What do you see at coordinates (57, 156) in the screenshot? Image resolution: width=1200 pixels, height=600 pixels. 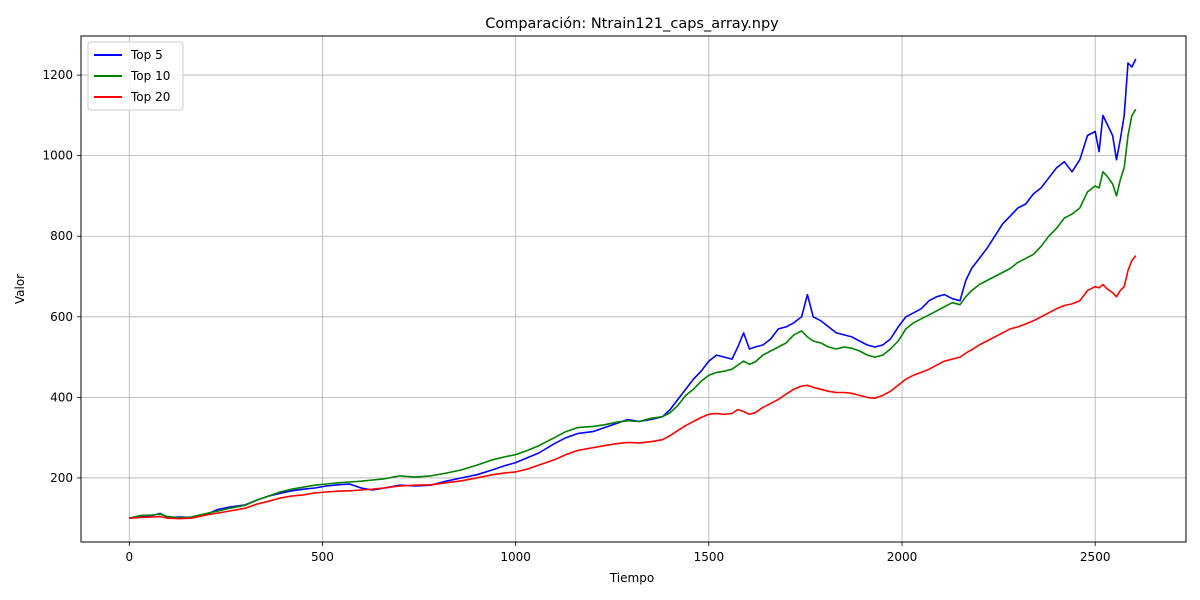 I see `y-tick-label: 1000` at bounding box center [57, 156].